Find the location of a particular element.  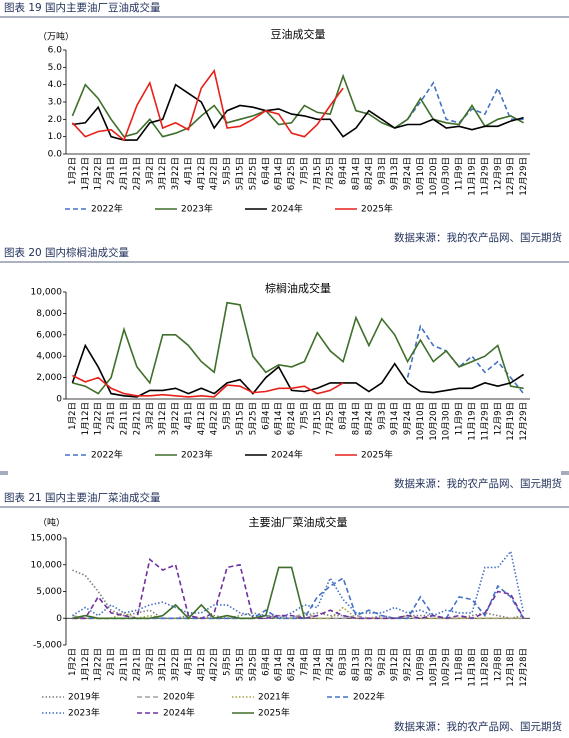

y-tick-label: 1.0 is located at coordinates (55, 137).